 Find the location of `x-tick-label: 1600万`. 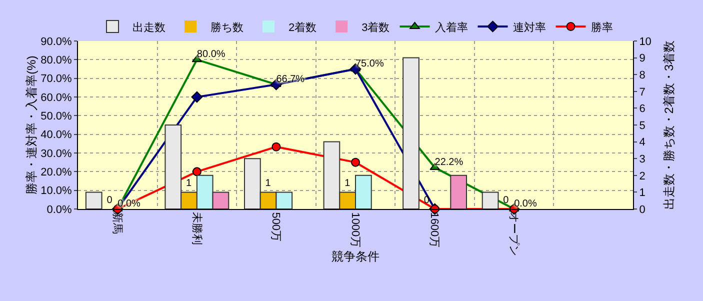

x-tick-label: 1600万 is located at coordinates (434, 230).